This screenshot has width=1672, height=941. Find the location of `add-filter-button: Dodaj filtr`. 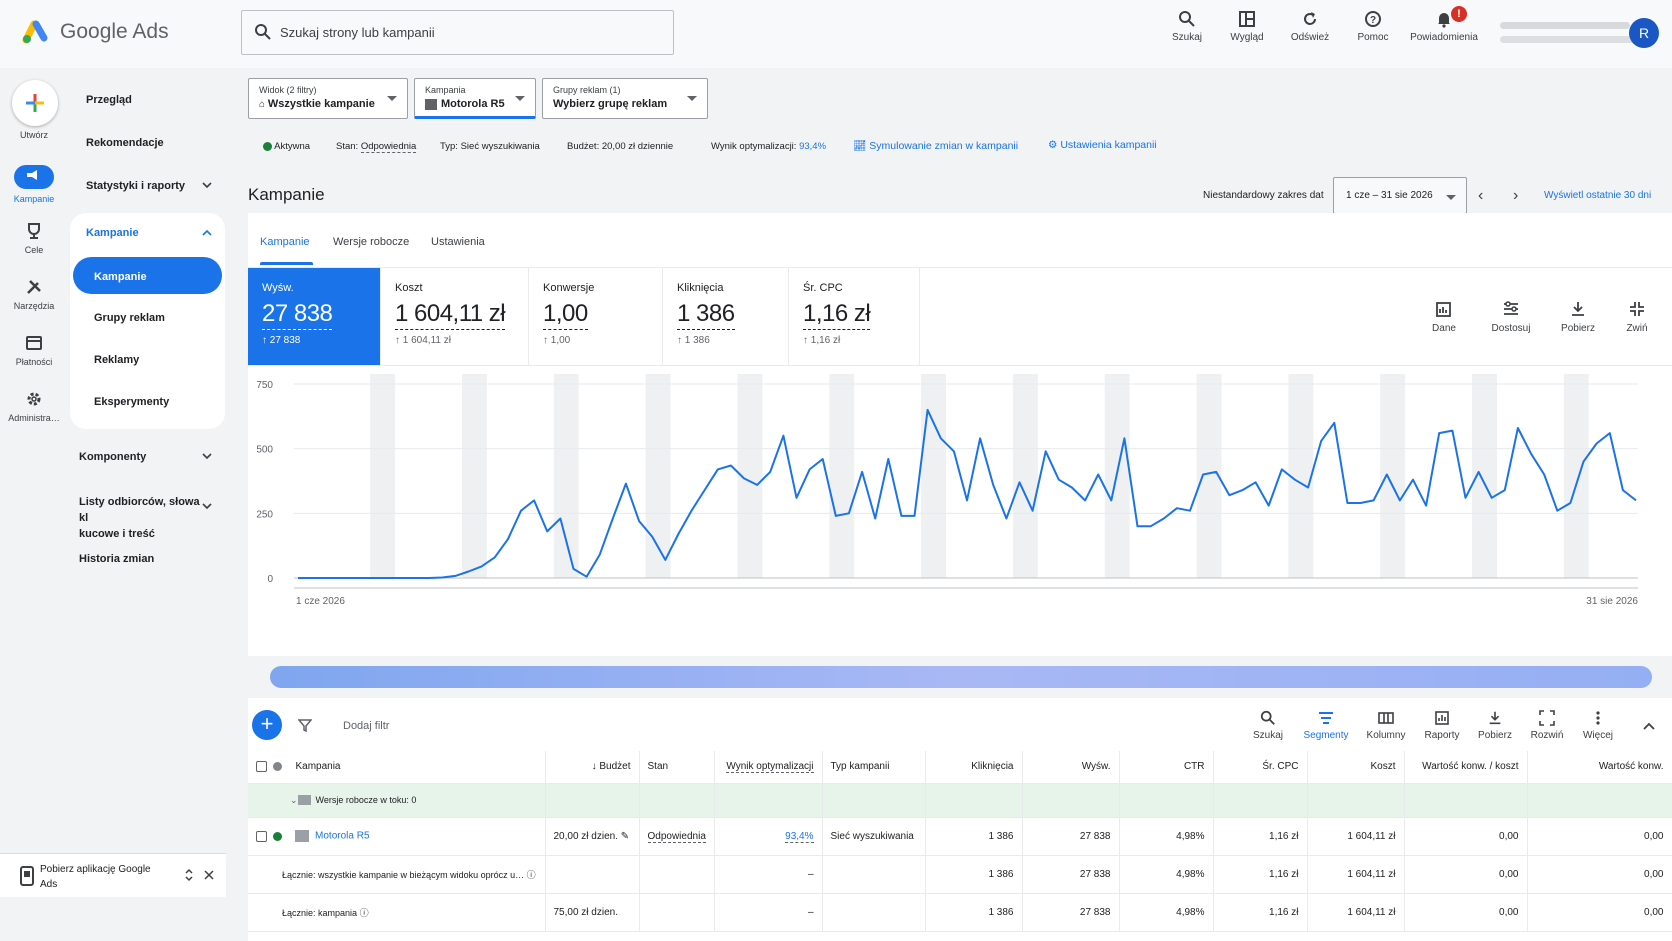

add-filter-button: Dodaj filtr is located at coordinates (366, 726).